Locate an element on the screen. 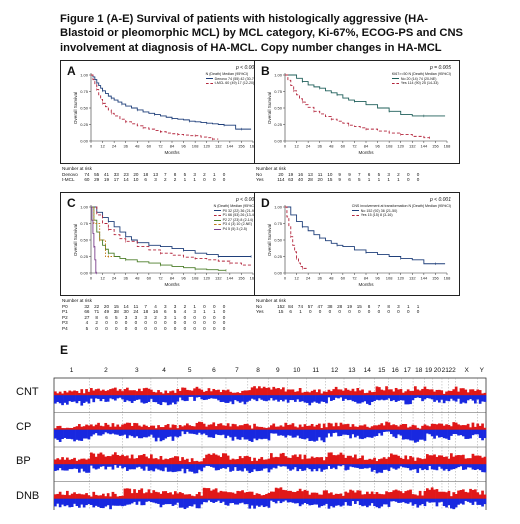 The width and height of the screenshot is (520, 524). risk-cell: 13 is located at coordinates (155, 174).